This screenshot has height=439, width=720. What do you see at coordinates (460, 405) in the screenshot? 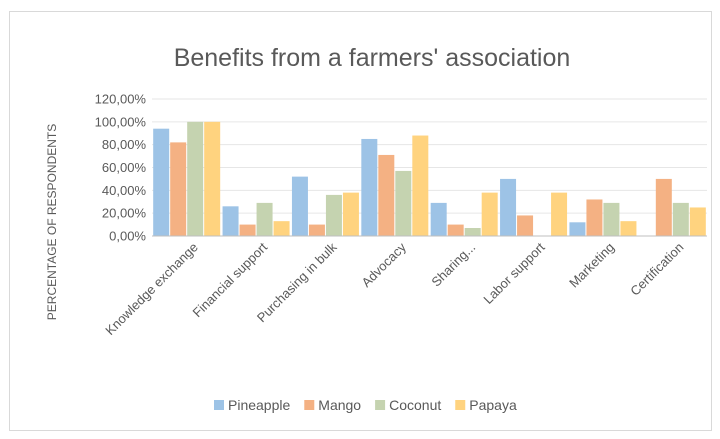
I see `legend-swatch-papaya` at bounding box center [460, 405].